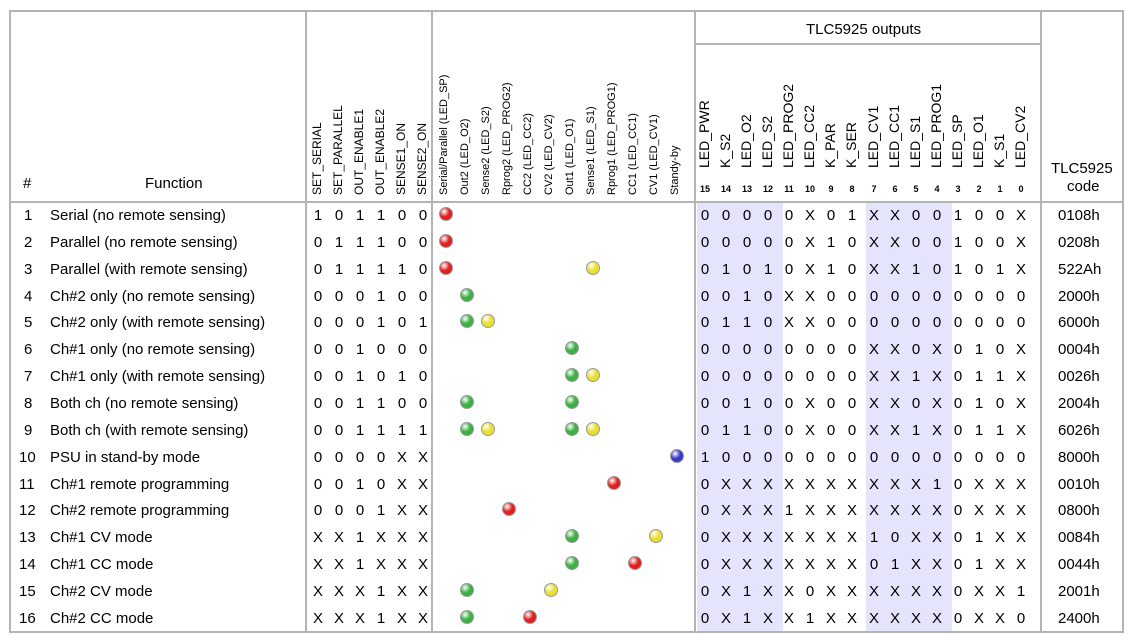 The width and height of the screenshot is (1133, 642). I want to click on col-header-led: CC1 (LED_CC1), so click(633, 154).